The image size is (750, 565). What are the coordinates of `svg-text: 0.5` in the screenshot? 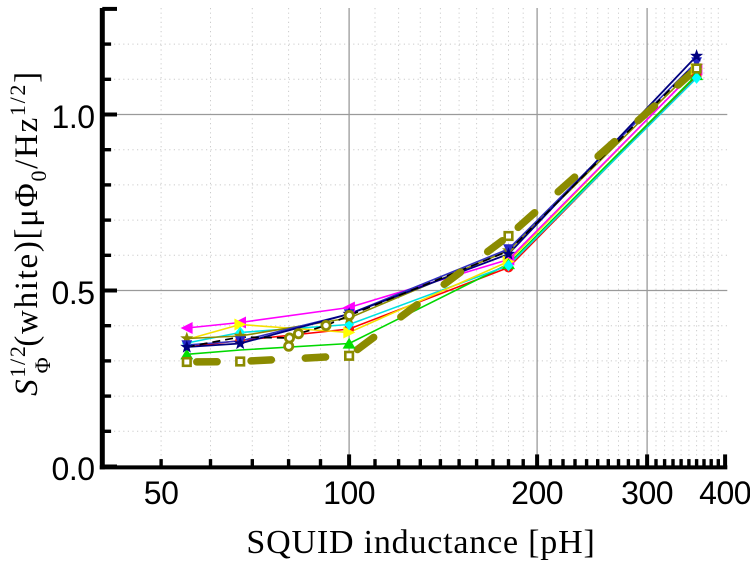 It's located at (73, 293).